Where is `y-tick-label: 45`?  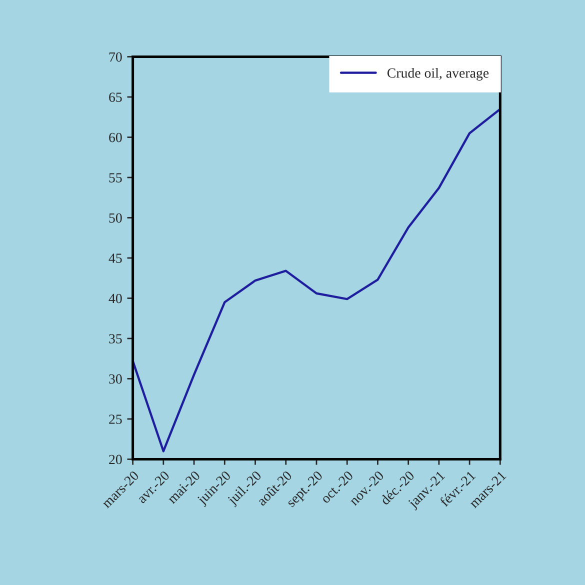
y-tick-label: 45 is located at coordinates (115, 258).